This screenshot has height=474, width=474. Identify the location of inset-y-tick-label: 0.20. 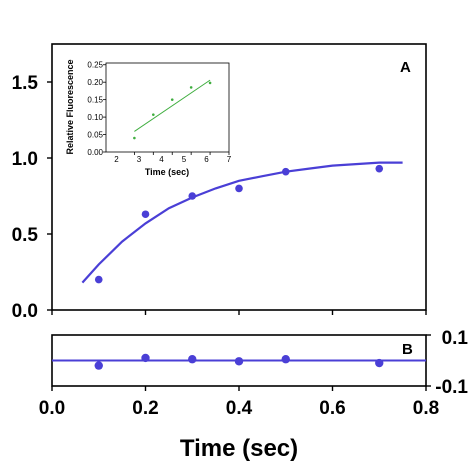
(95, 82).